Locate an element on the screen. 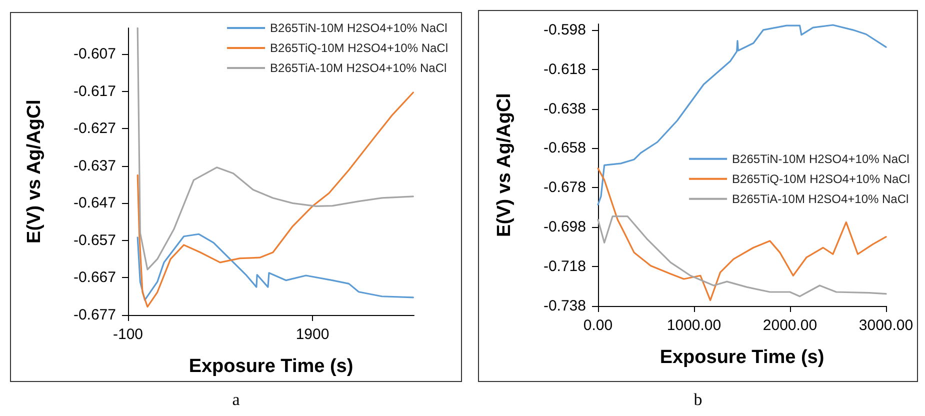  y-tick-label: -0.598 is located at coordinates (564, 29).